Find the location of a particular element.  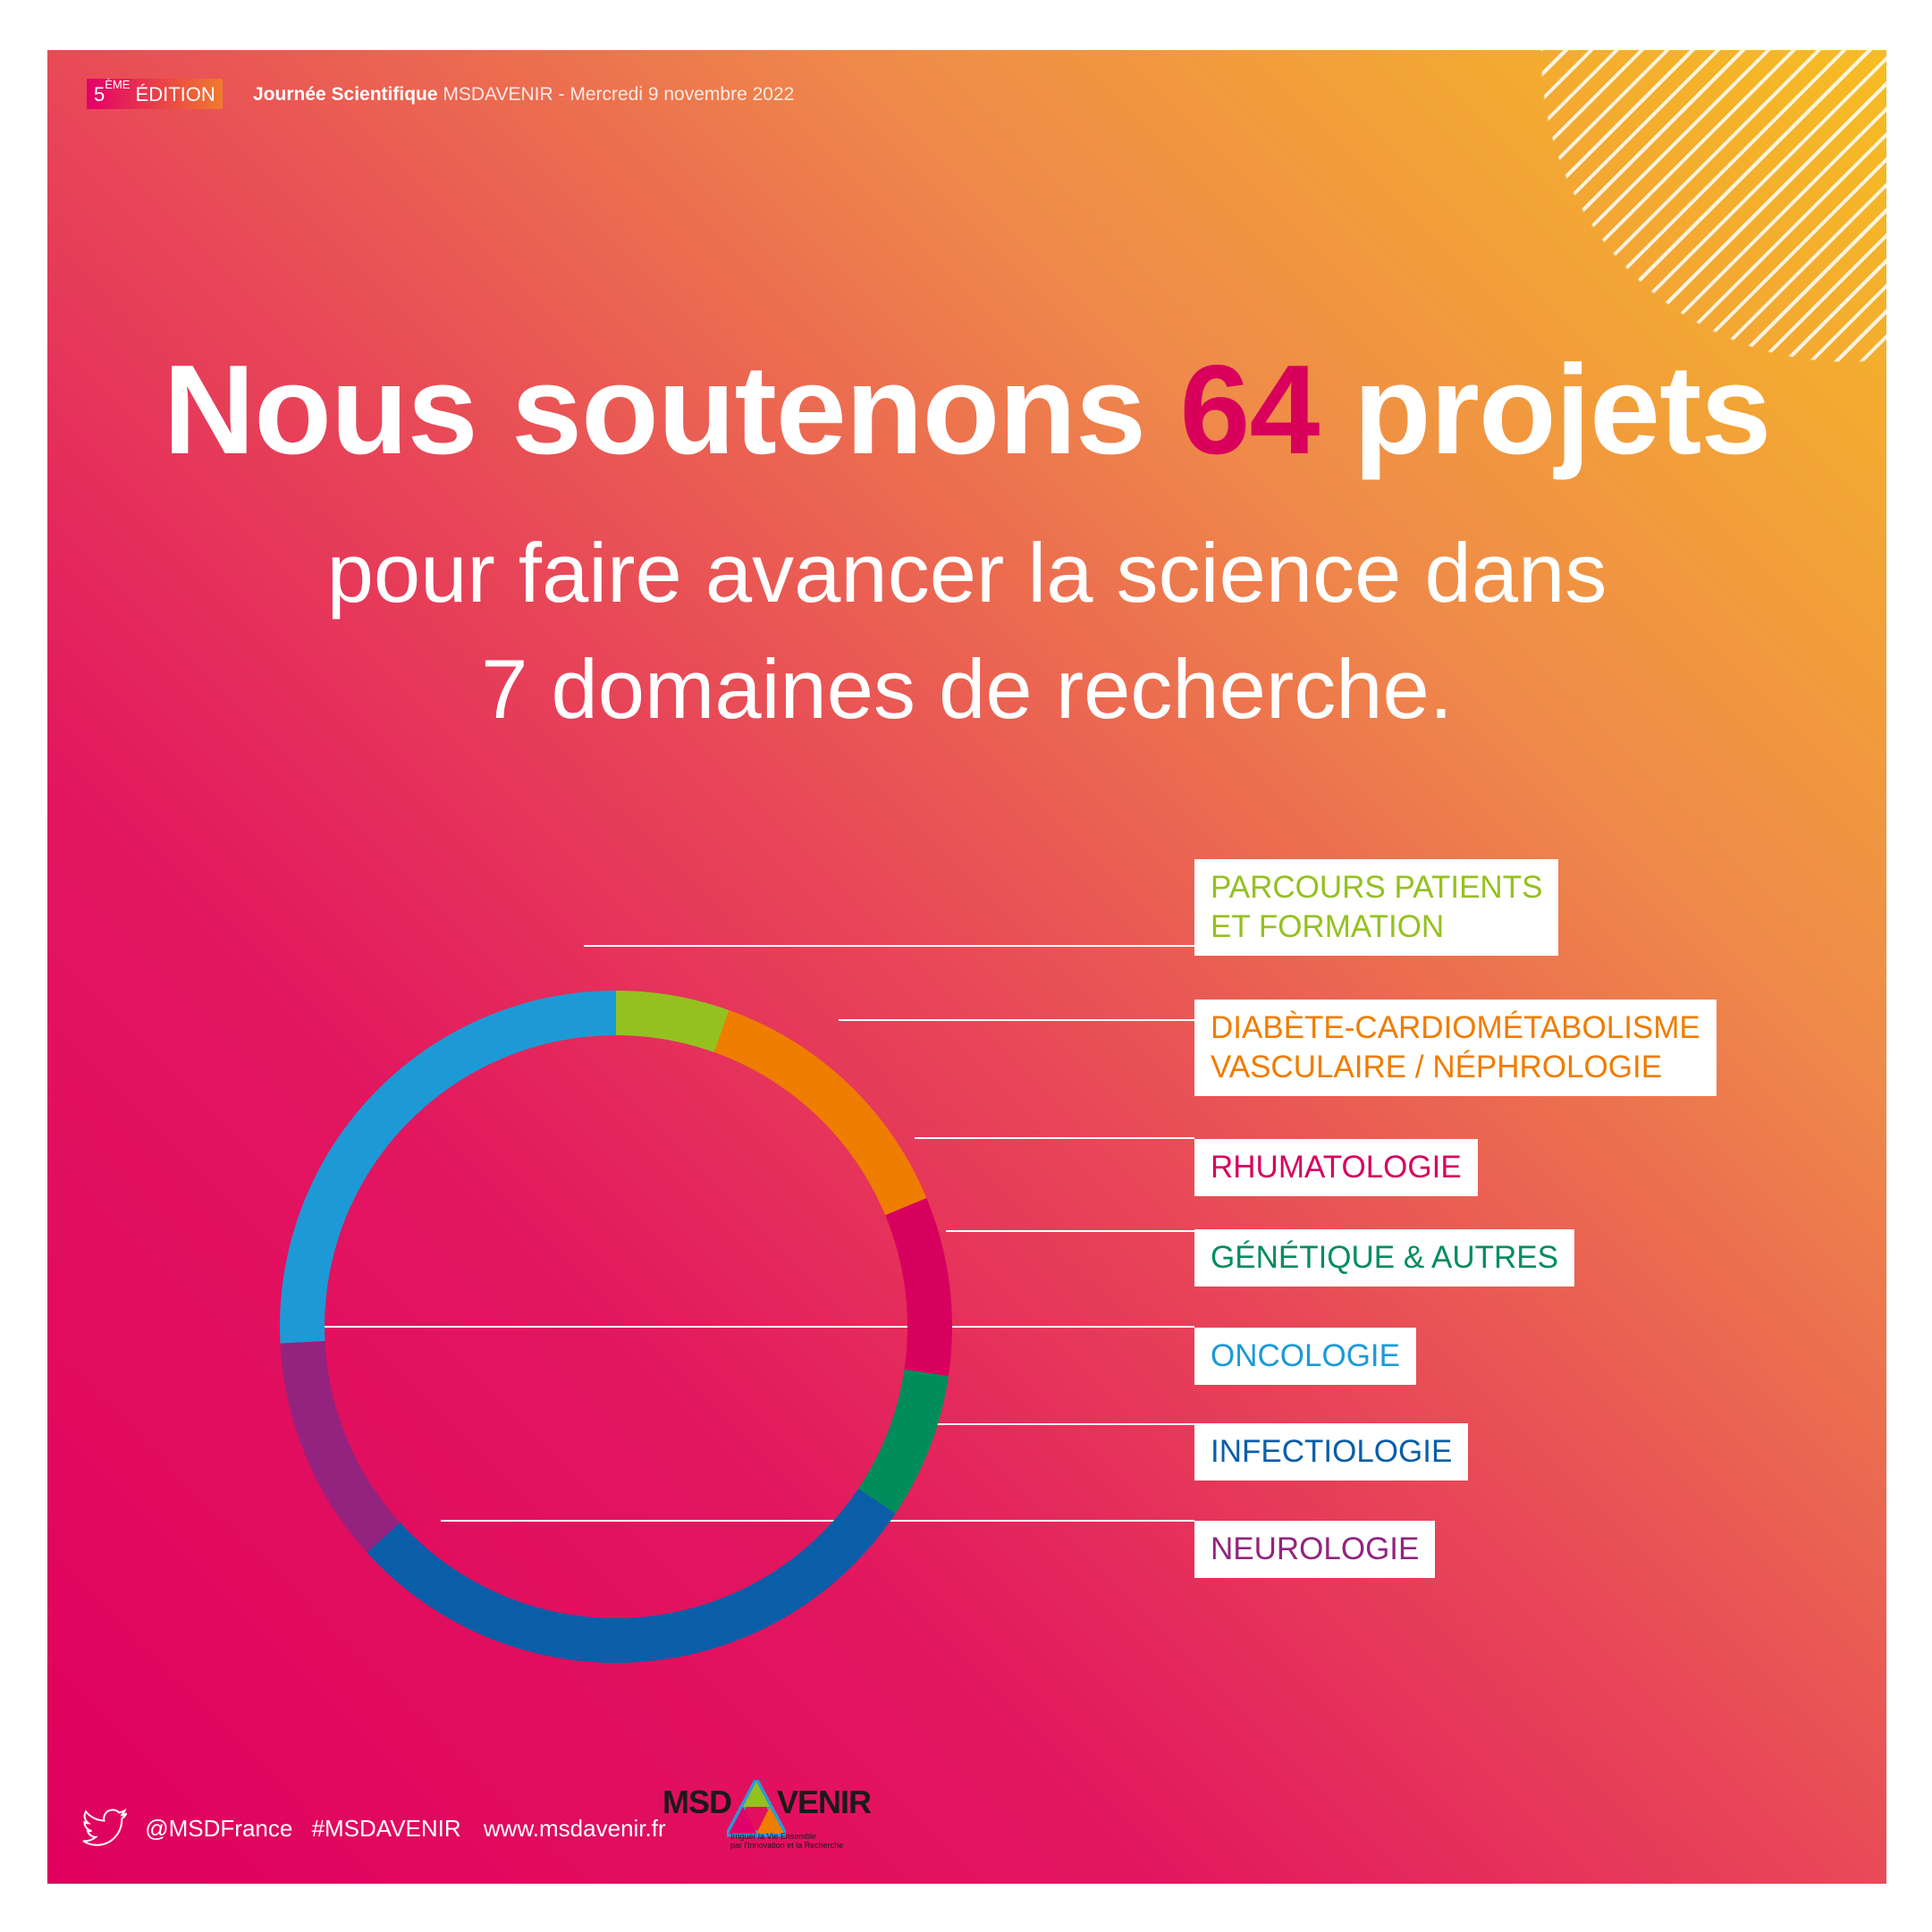

label-rhumato: RHUMATOLOGIE is located at coordinates (1336, 1167).